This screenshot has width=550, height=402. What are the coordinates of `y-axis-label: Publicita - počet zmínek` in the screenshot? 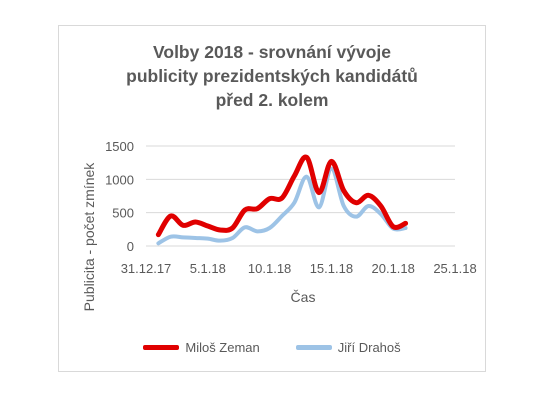 It's located at (89, 237).